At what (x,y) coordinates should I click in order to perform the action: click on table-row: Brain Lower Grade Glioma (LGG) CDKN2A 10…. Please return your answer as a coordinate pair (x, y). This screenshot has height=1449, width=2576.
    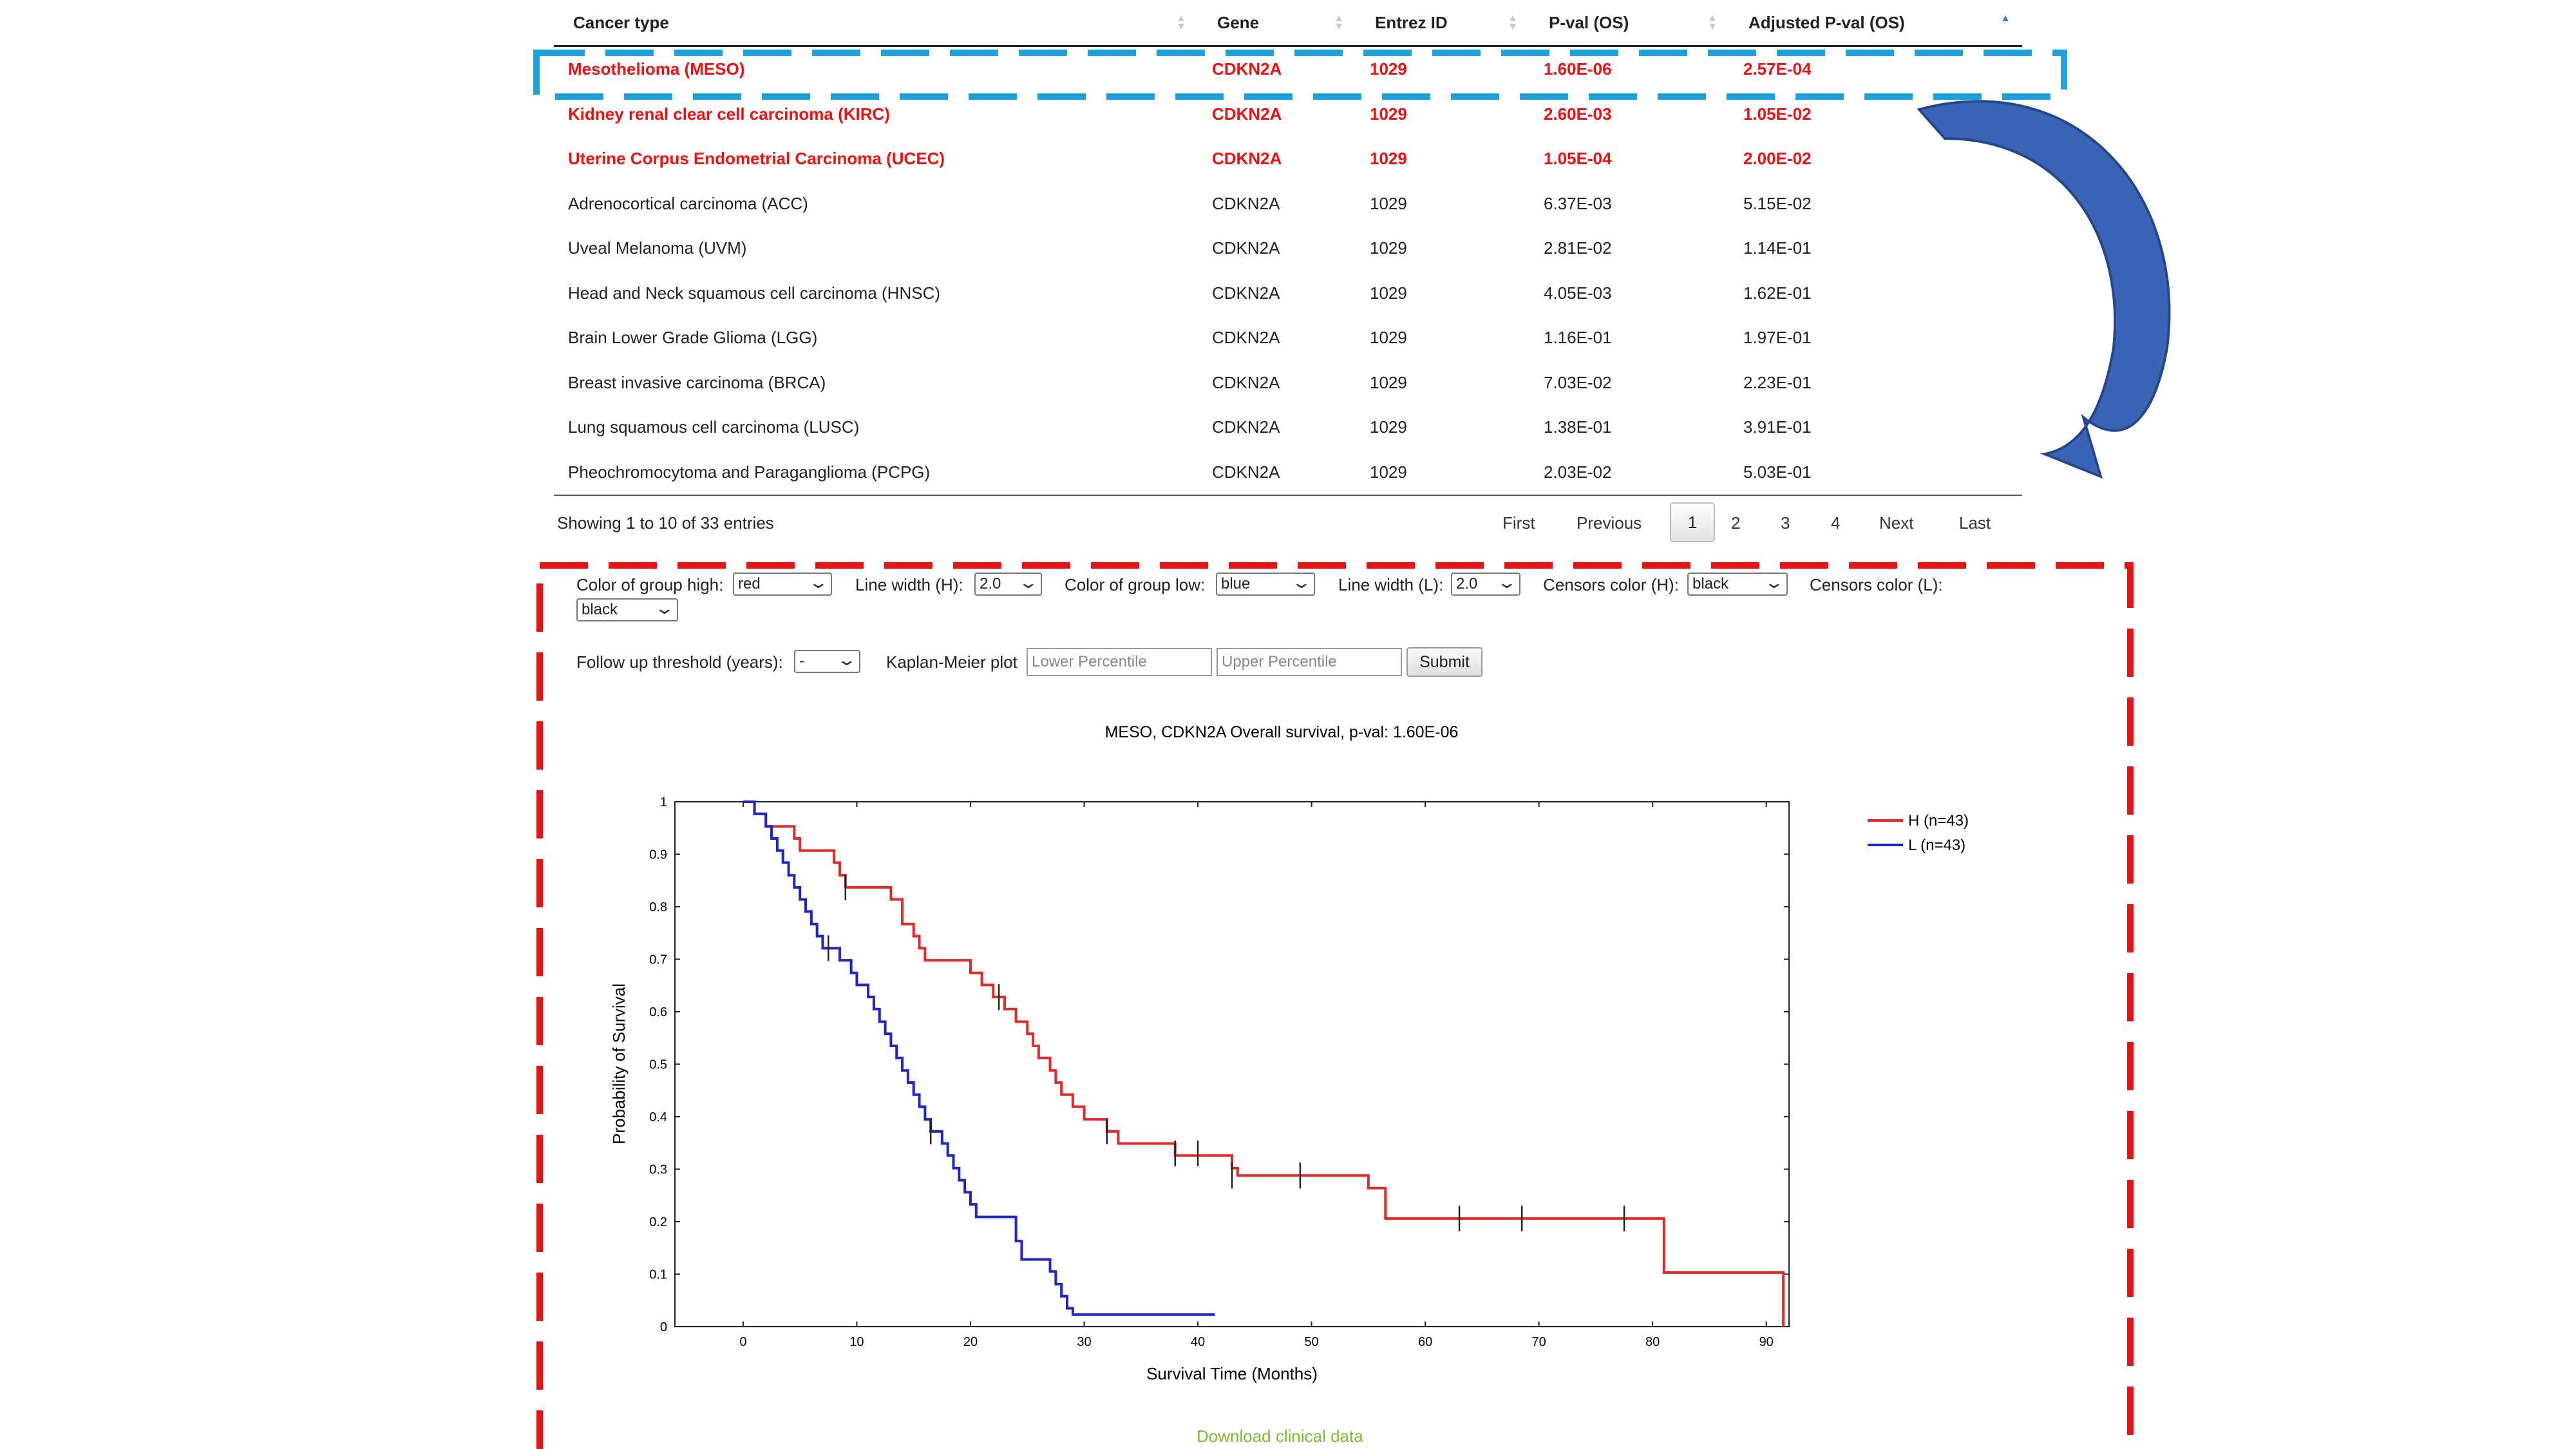
    Looking at the image, I should click on (1288, 338).